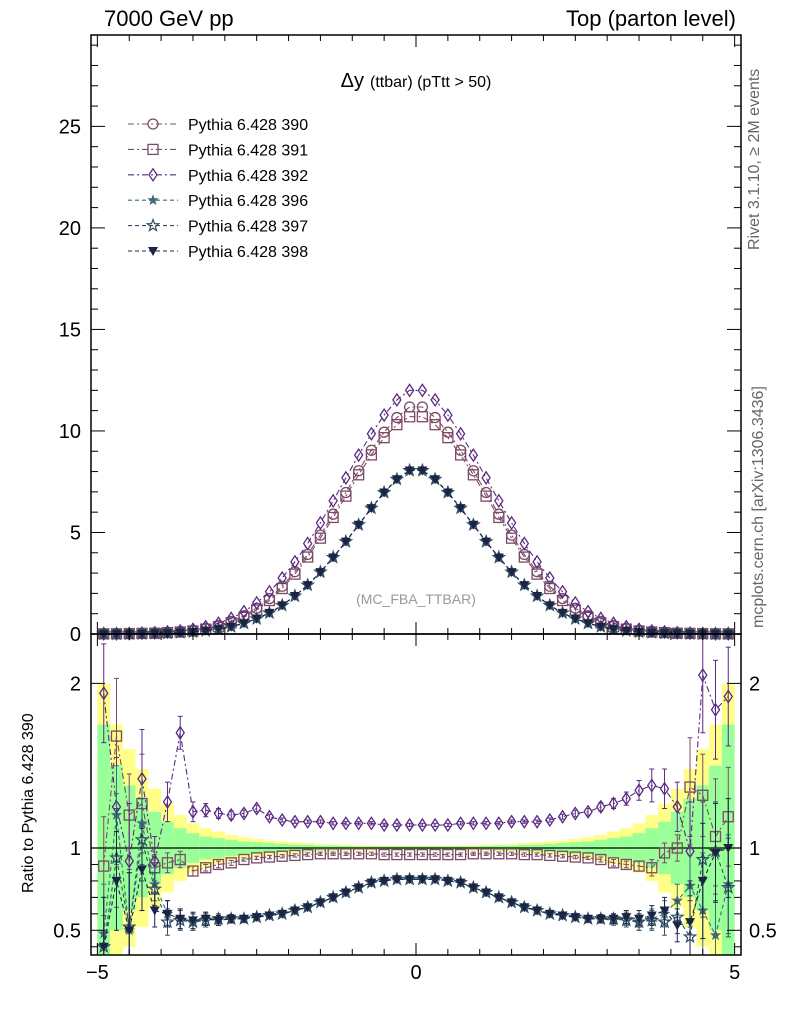 This screenshot has width=786, height=1024. What do you see at coordinates (248, 227) in the screenshot?
I see `legend-label: Pythia 6.428 397` at bounding box center [248, 227].